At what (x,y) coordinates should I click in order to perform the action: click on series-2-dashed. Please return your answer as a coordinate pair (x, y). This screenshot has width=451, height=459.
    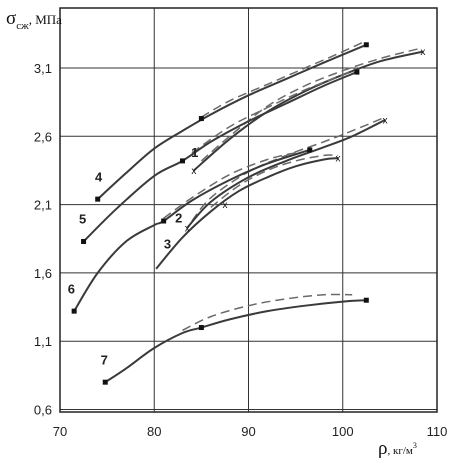
    Looking at the image, I should click on (288, 169).